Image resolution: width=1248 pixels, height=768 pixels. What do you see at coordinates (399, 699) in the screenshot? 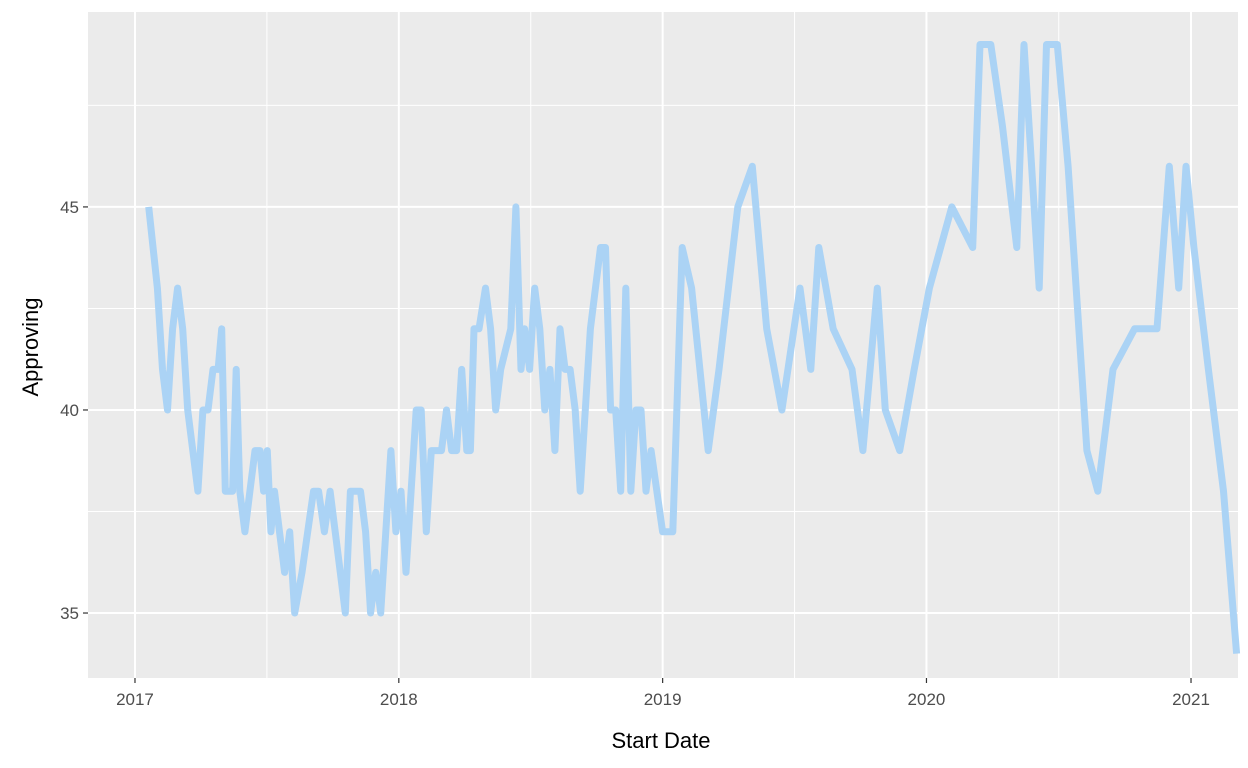
I see `x-tick-label: 2018` at bounding box center [399, 699].